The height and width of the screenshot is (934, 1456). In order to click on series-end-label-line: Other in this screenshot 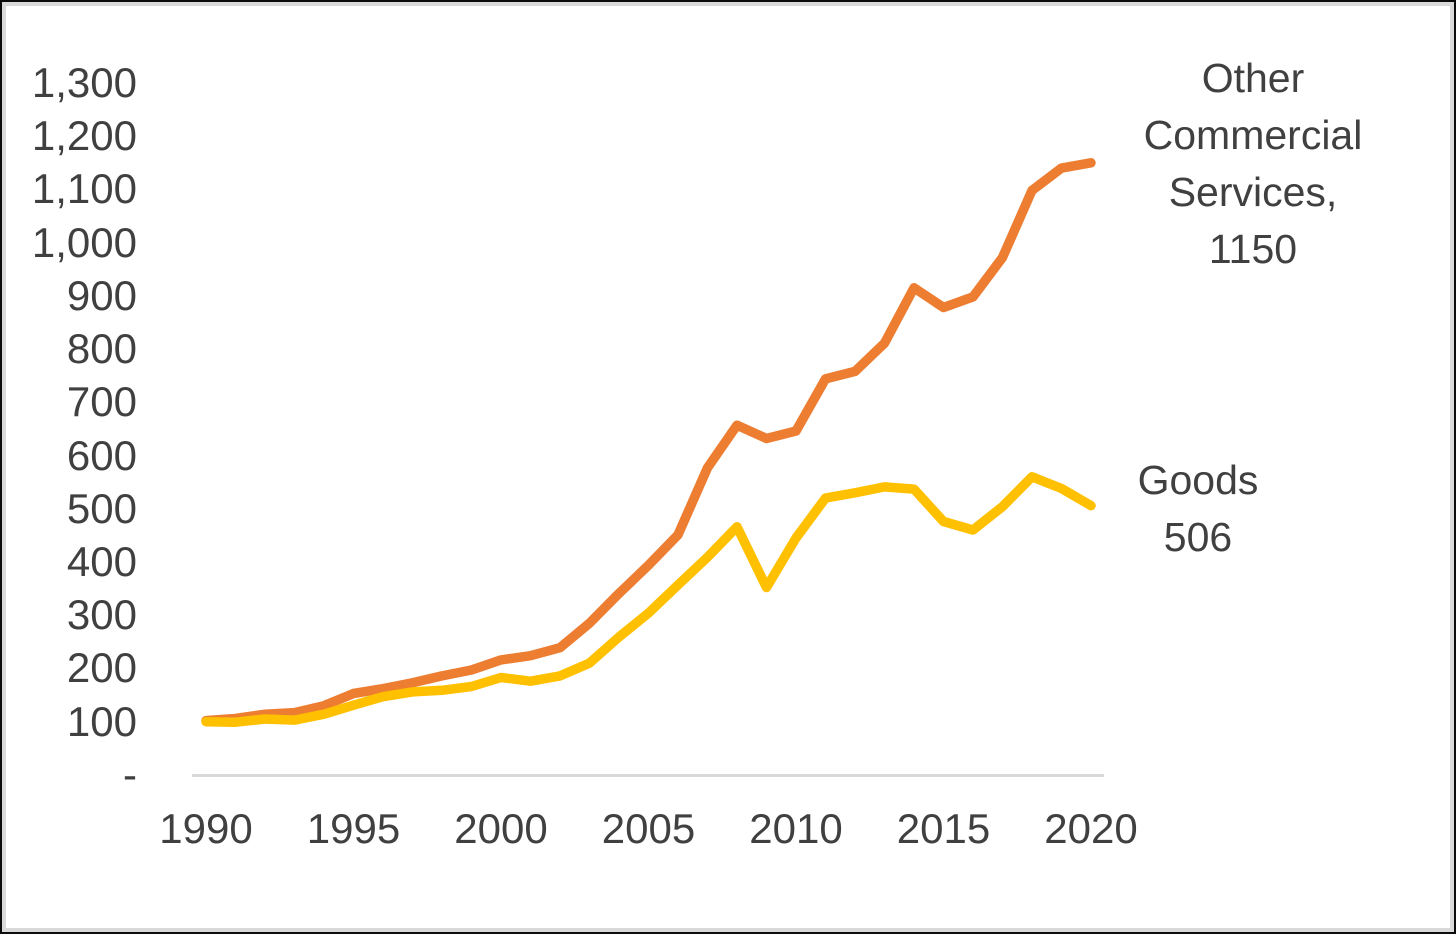, I will do `click(1253, 78)`.